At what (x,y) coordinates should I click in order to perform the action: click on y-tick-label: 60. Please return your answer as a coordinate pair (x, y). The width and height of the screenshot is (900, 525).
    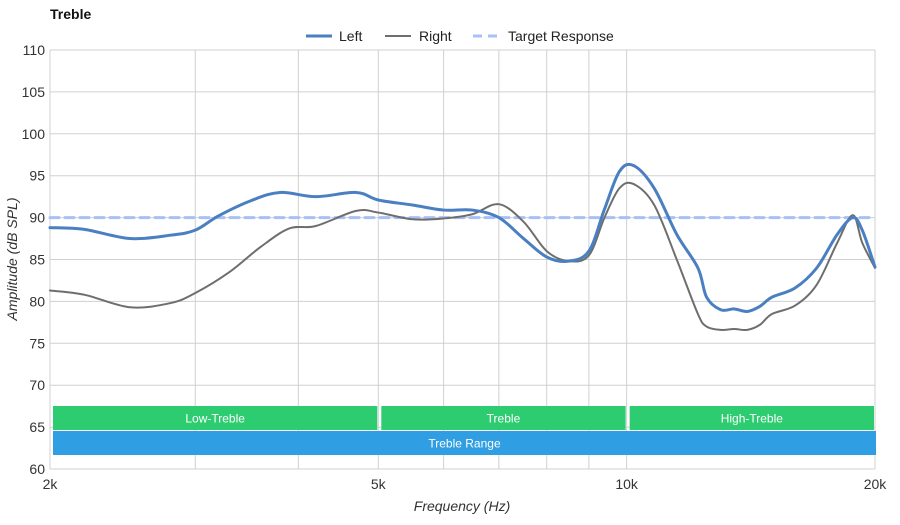
    Looking at the image, I should click on (37, 469).